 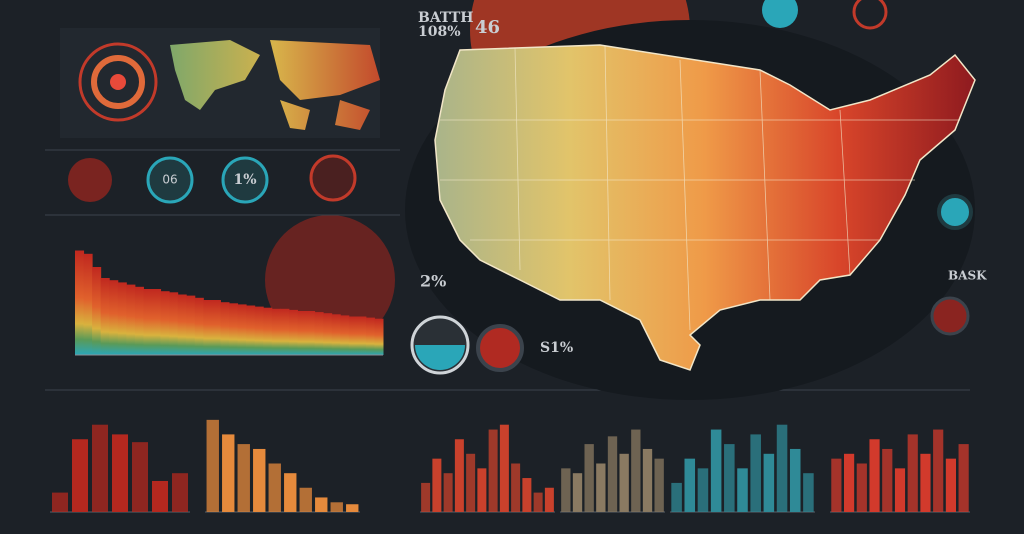 What do you see at coordinates (440, 357) in the screenshot?
I see `gauge-fill` at bounding box center [440, 357].